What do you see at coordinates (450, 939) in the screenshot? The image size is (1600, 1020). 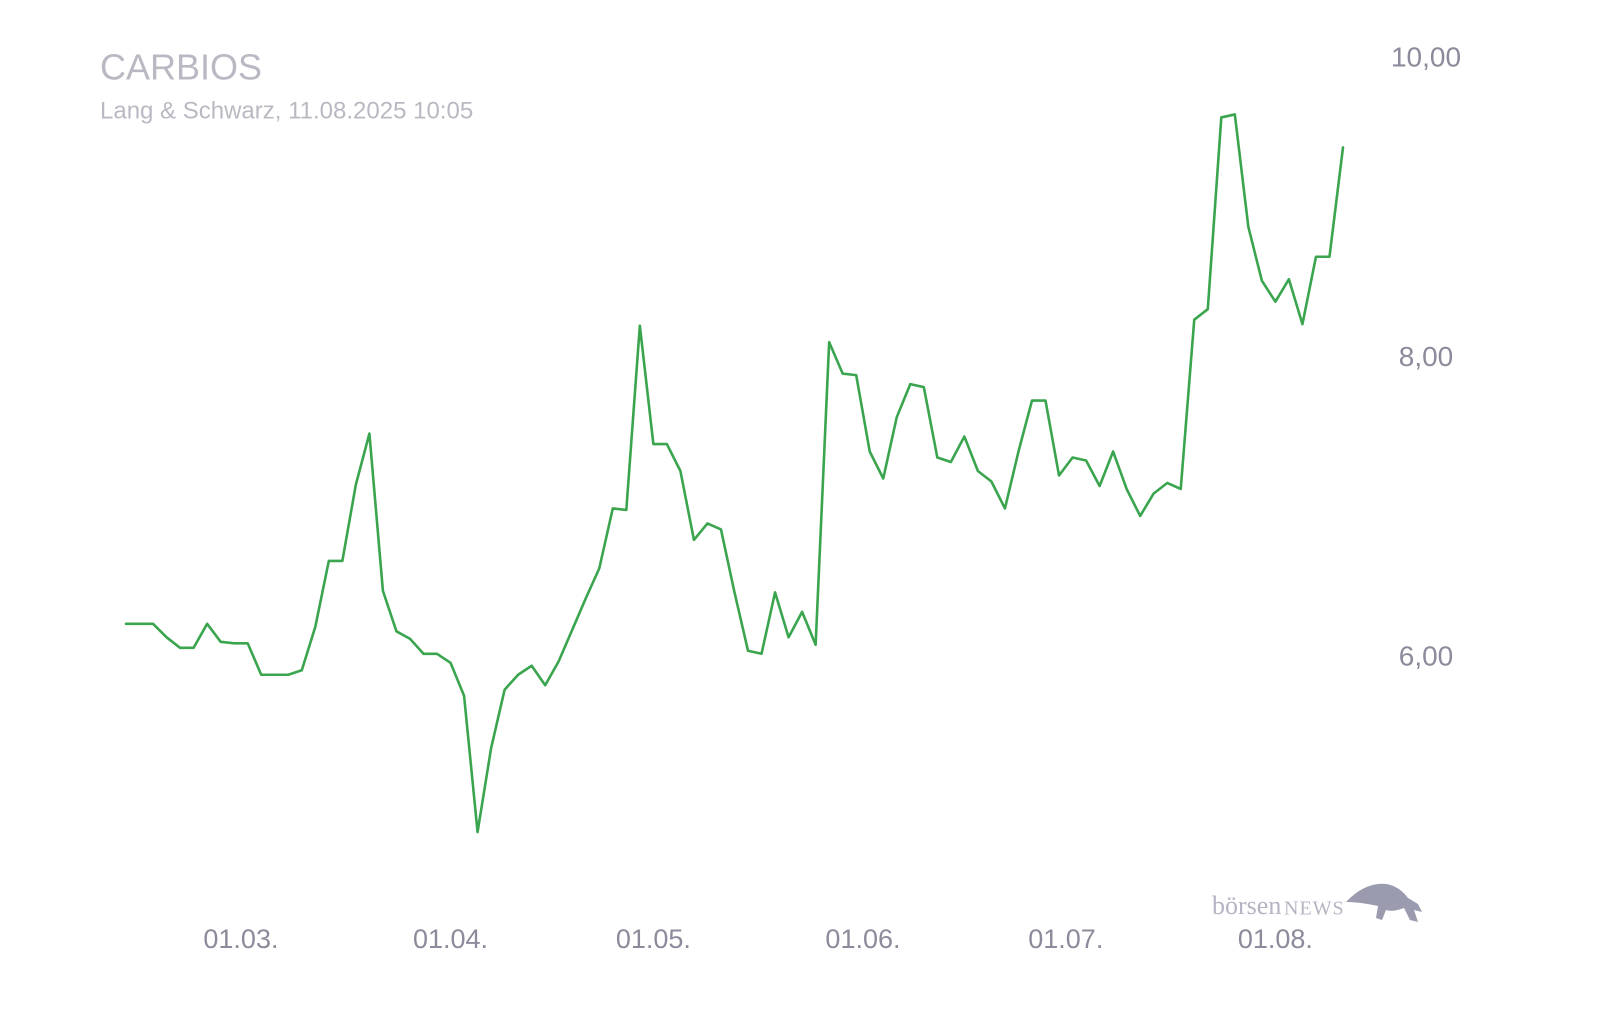 I see `x-tick-label: 01.04.` at bounding box center [450, 939].